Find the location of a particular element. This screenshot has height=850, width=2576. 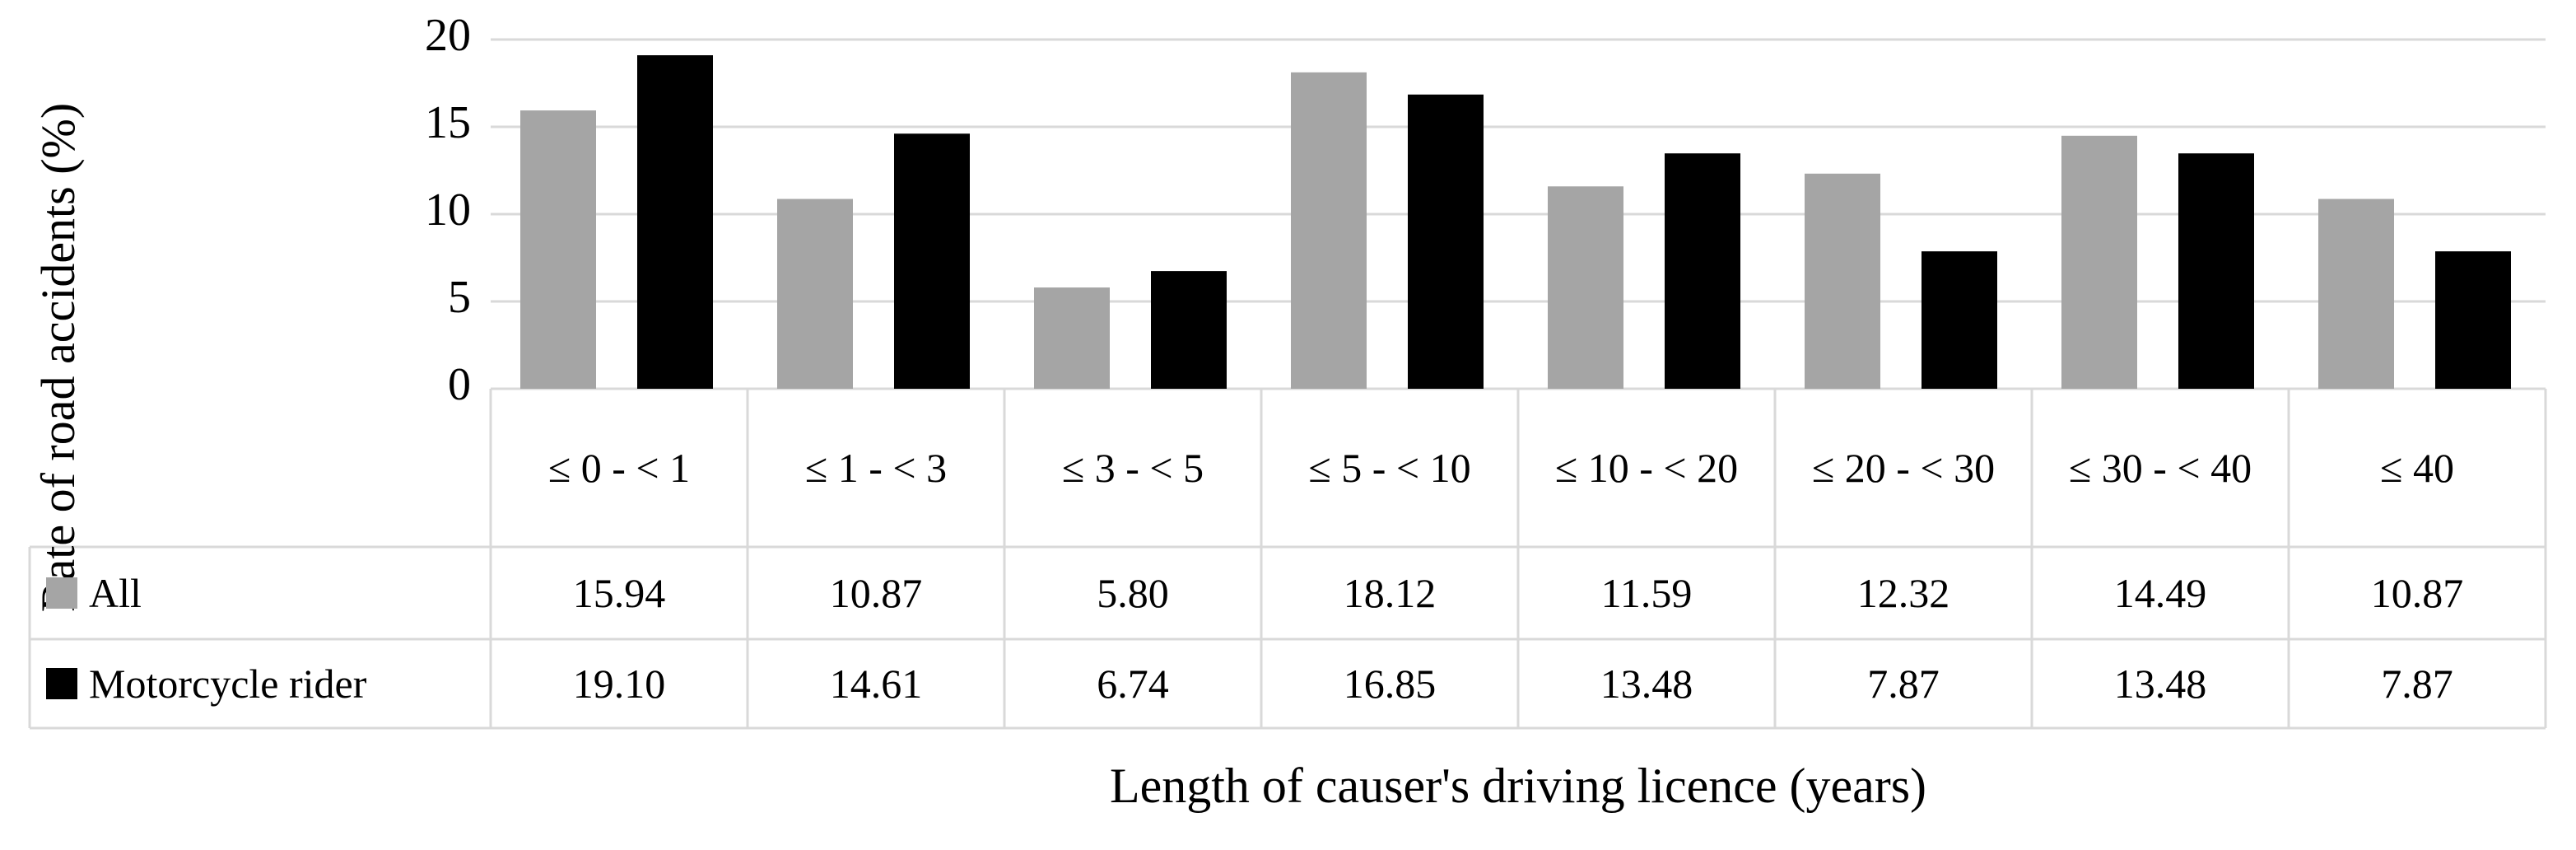

table-value: 15.94 is located at coordinates (619, 592).